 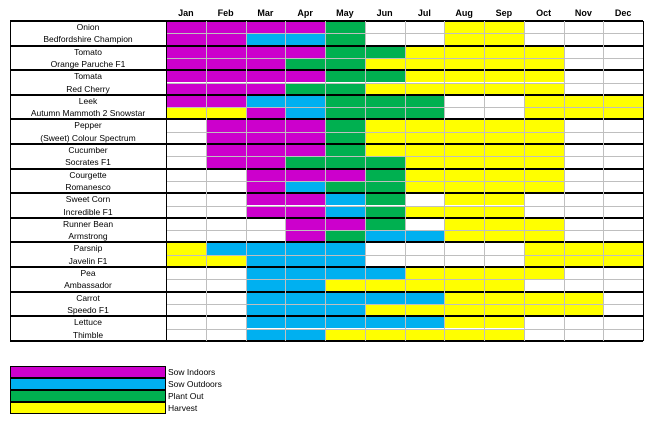 I want to click on crop-name: Tomata, so click(x=88, y=76).